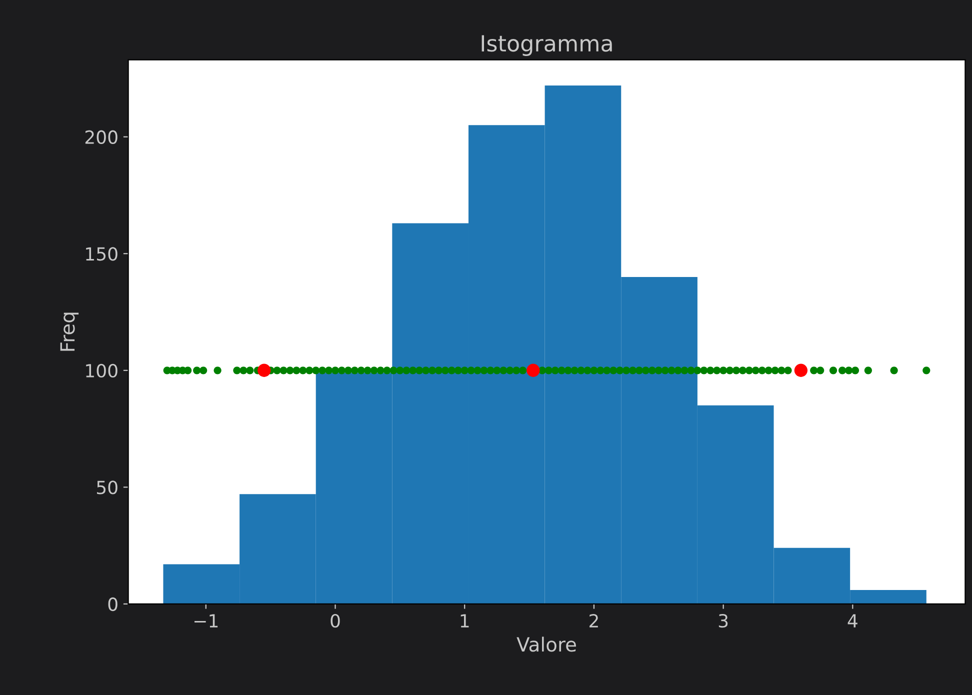 This screenshot has width=972, height=695. I want to click on y-tick-label: 100, so click(102, 371).